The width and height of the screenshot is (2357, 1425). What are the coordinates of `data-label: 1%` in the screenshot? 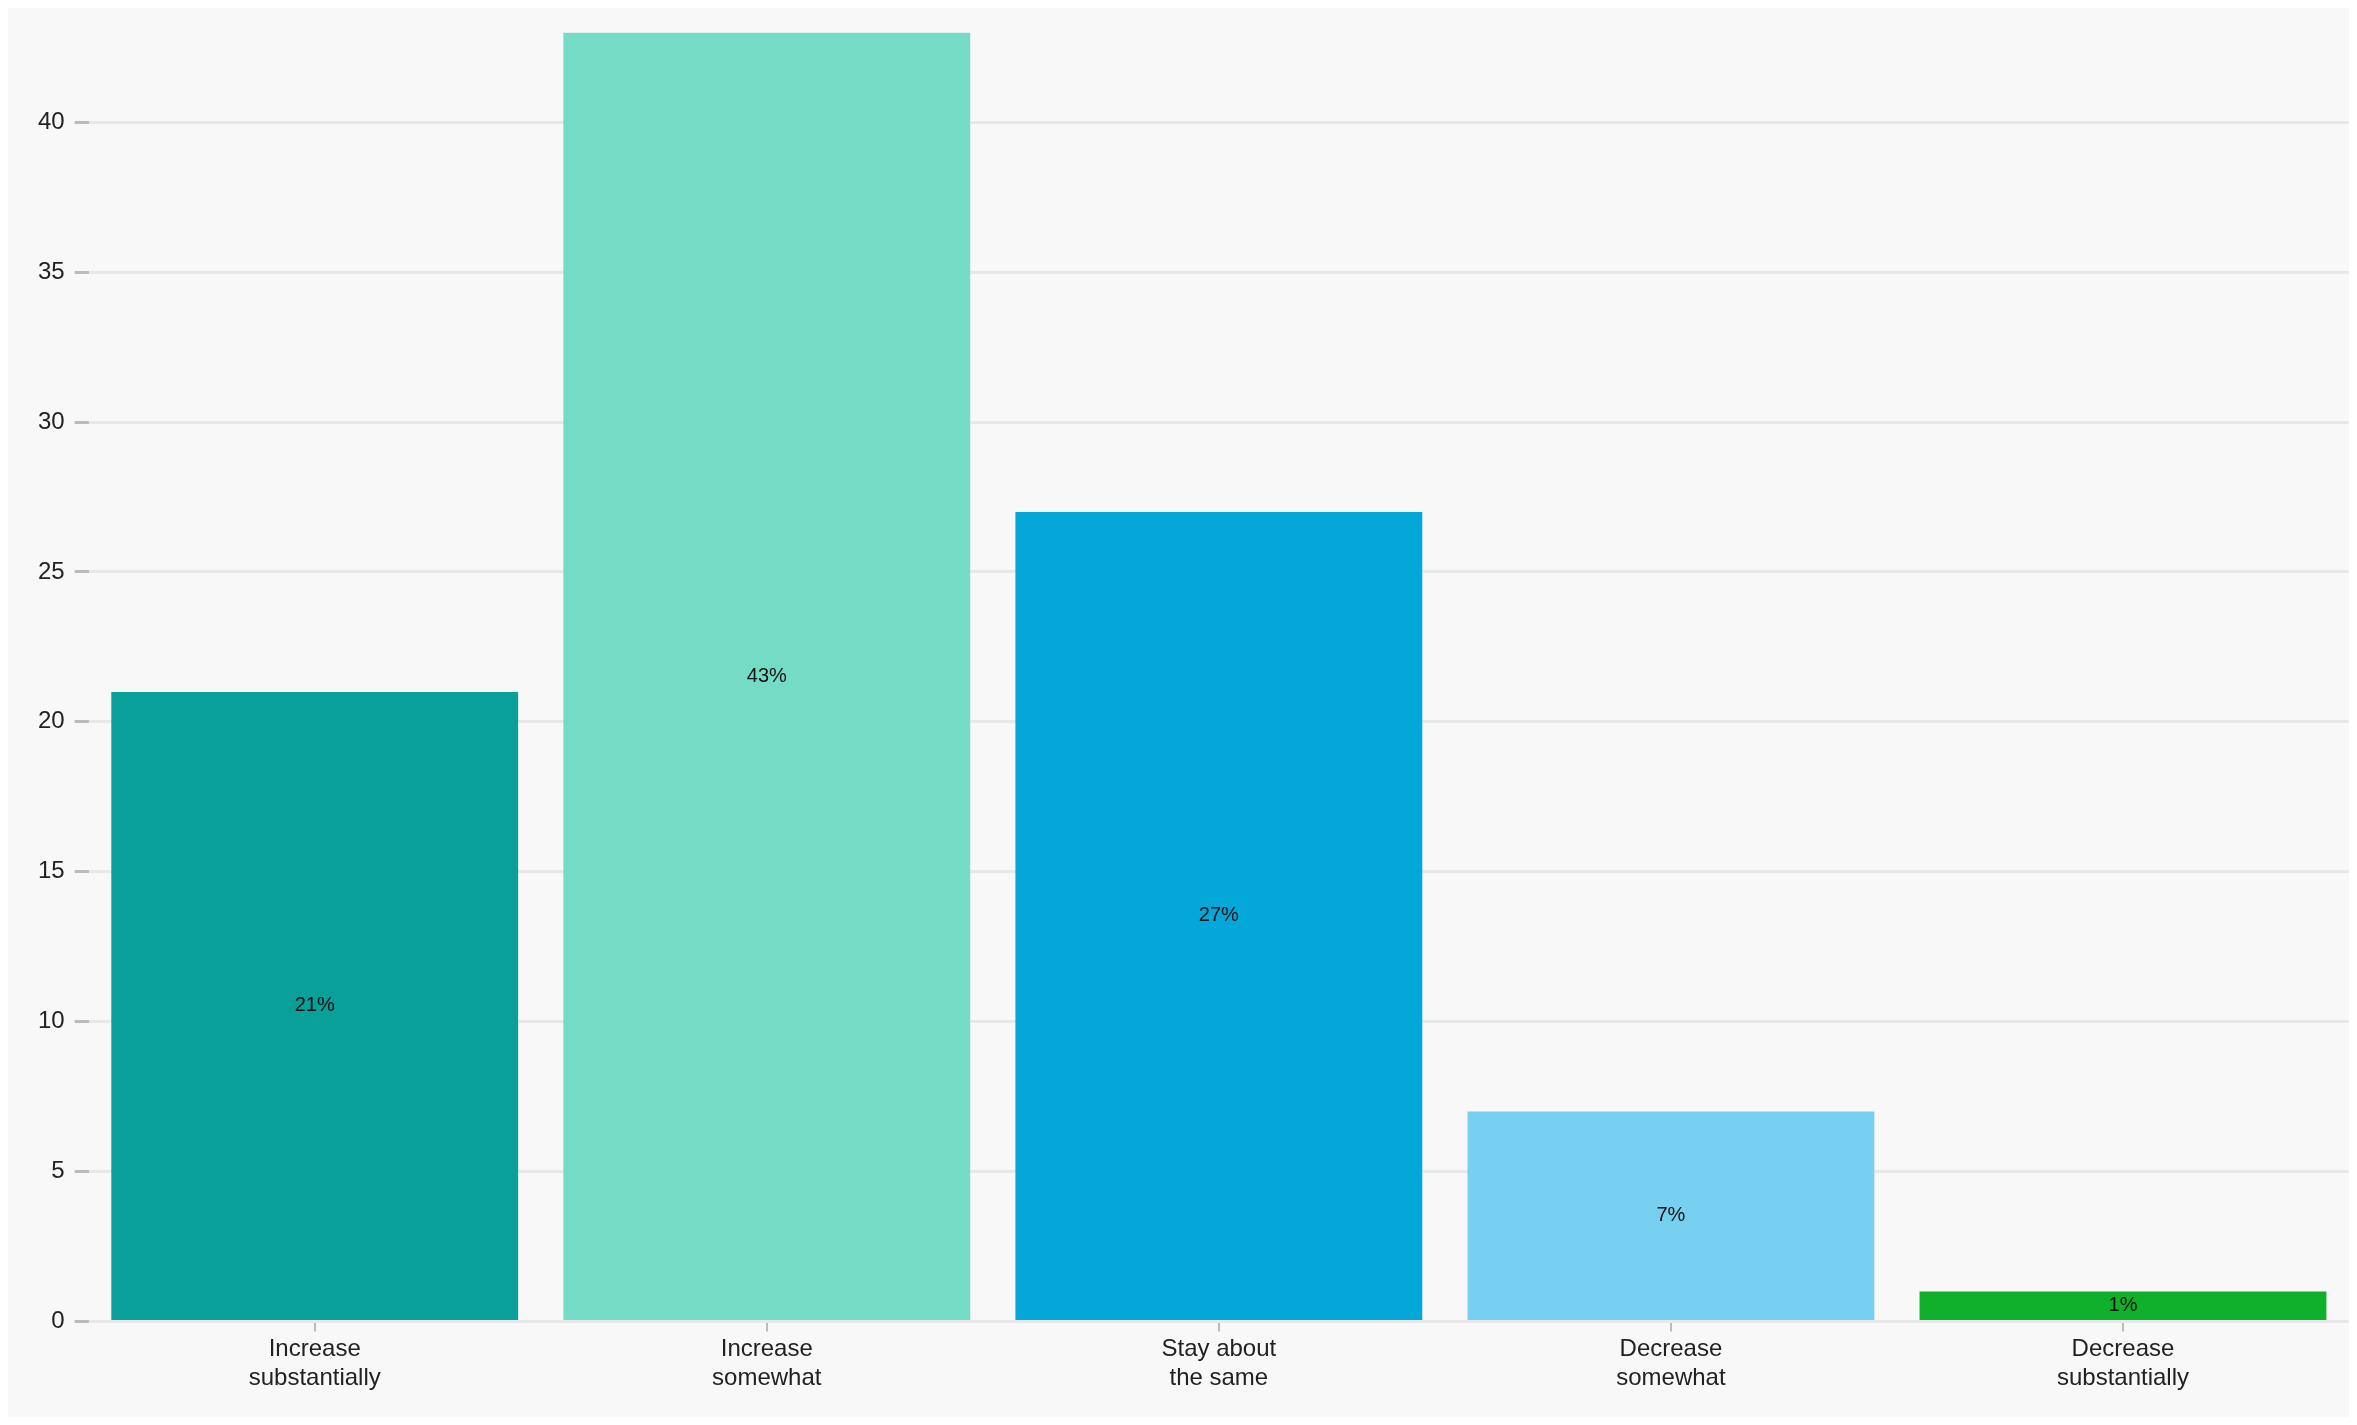 It's located at (2123, 1304).